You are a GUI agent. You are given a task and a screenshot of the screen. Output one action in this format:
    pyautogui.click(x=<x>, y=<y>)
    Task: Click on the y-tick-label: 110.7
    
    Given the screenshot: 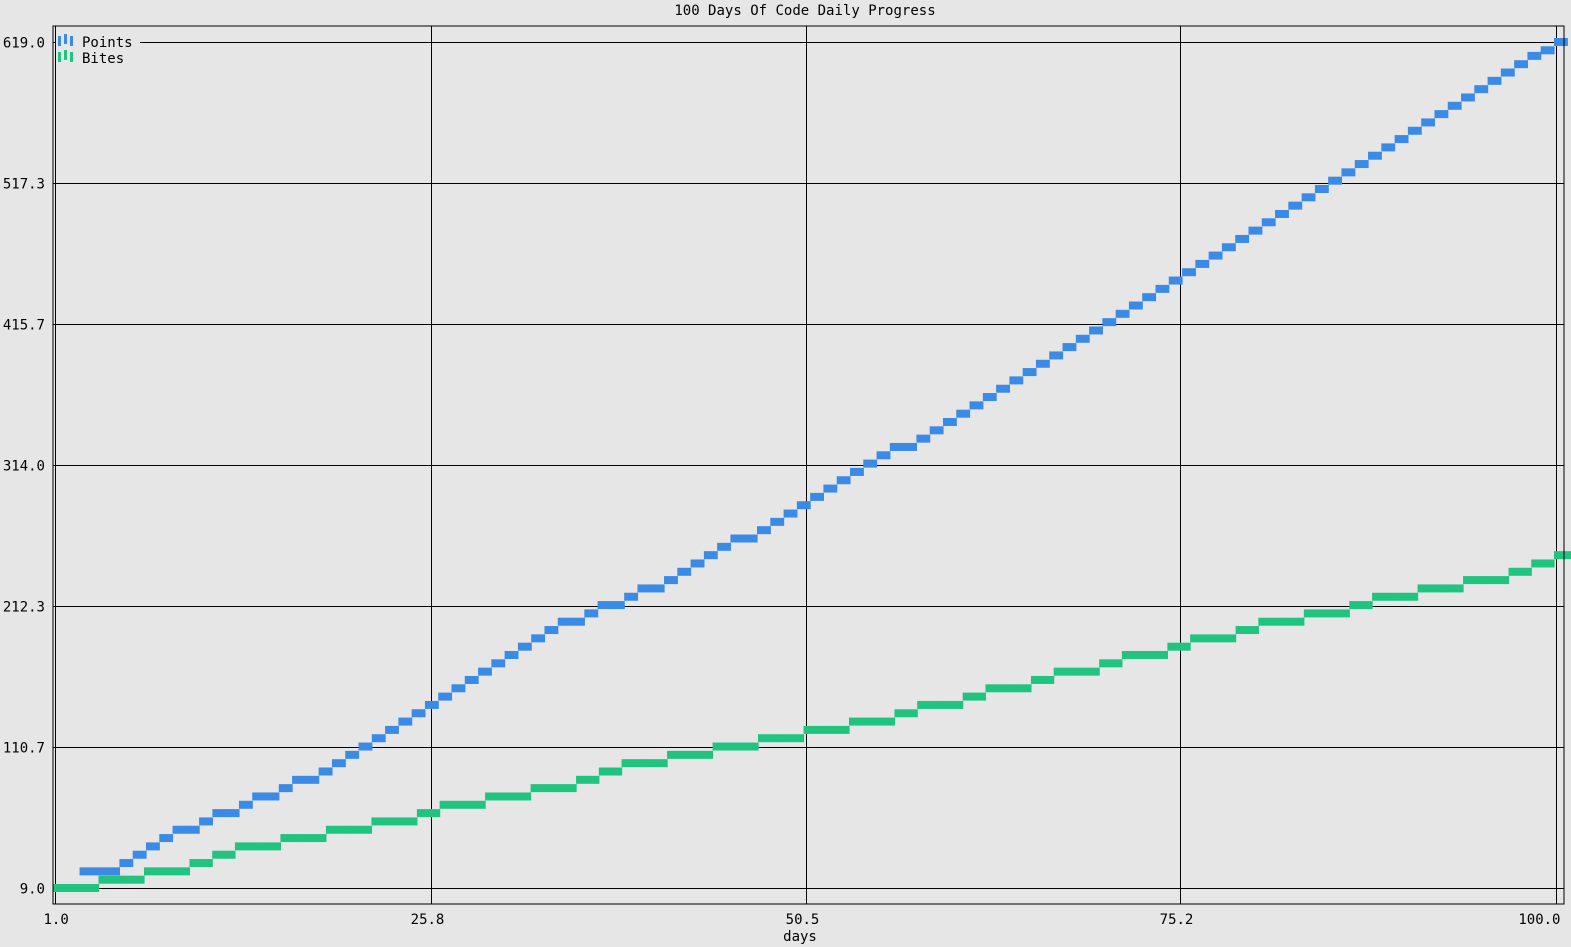 What is the action you would take?
    pyautogui.click(x=24, y=749)
    